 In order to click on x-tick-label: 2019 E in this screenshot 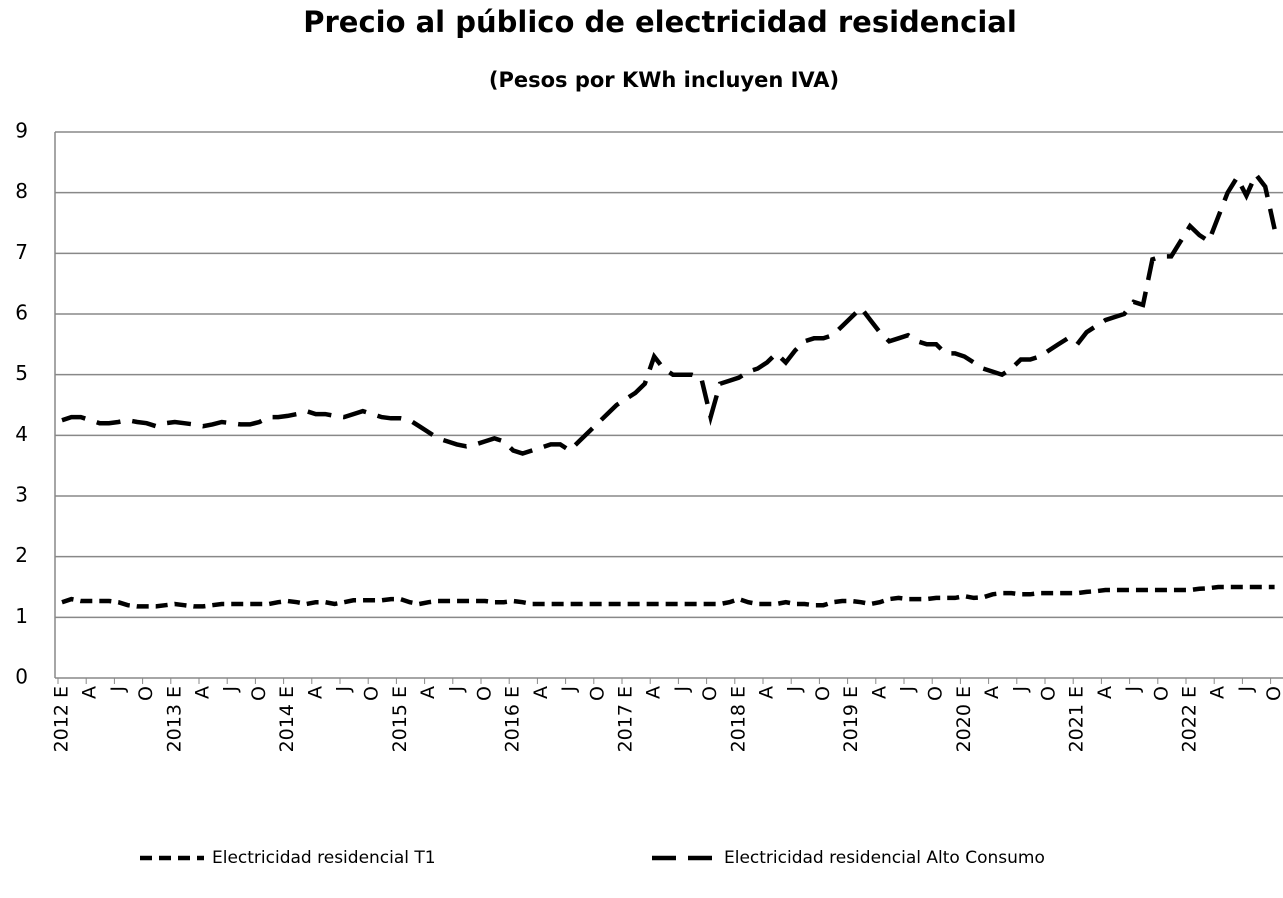, I will do `click(851, 719)`.